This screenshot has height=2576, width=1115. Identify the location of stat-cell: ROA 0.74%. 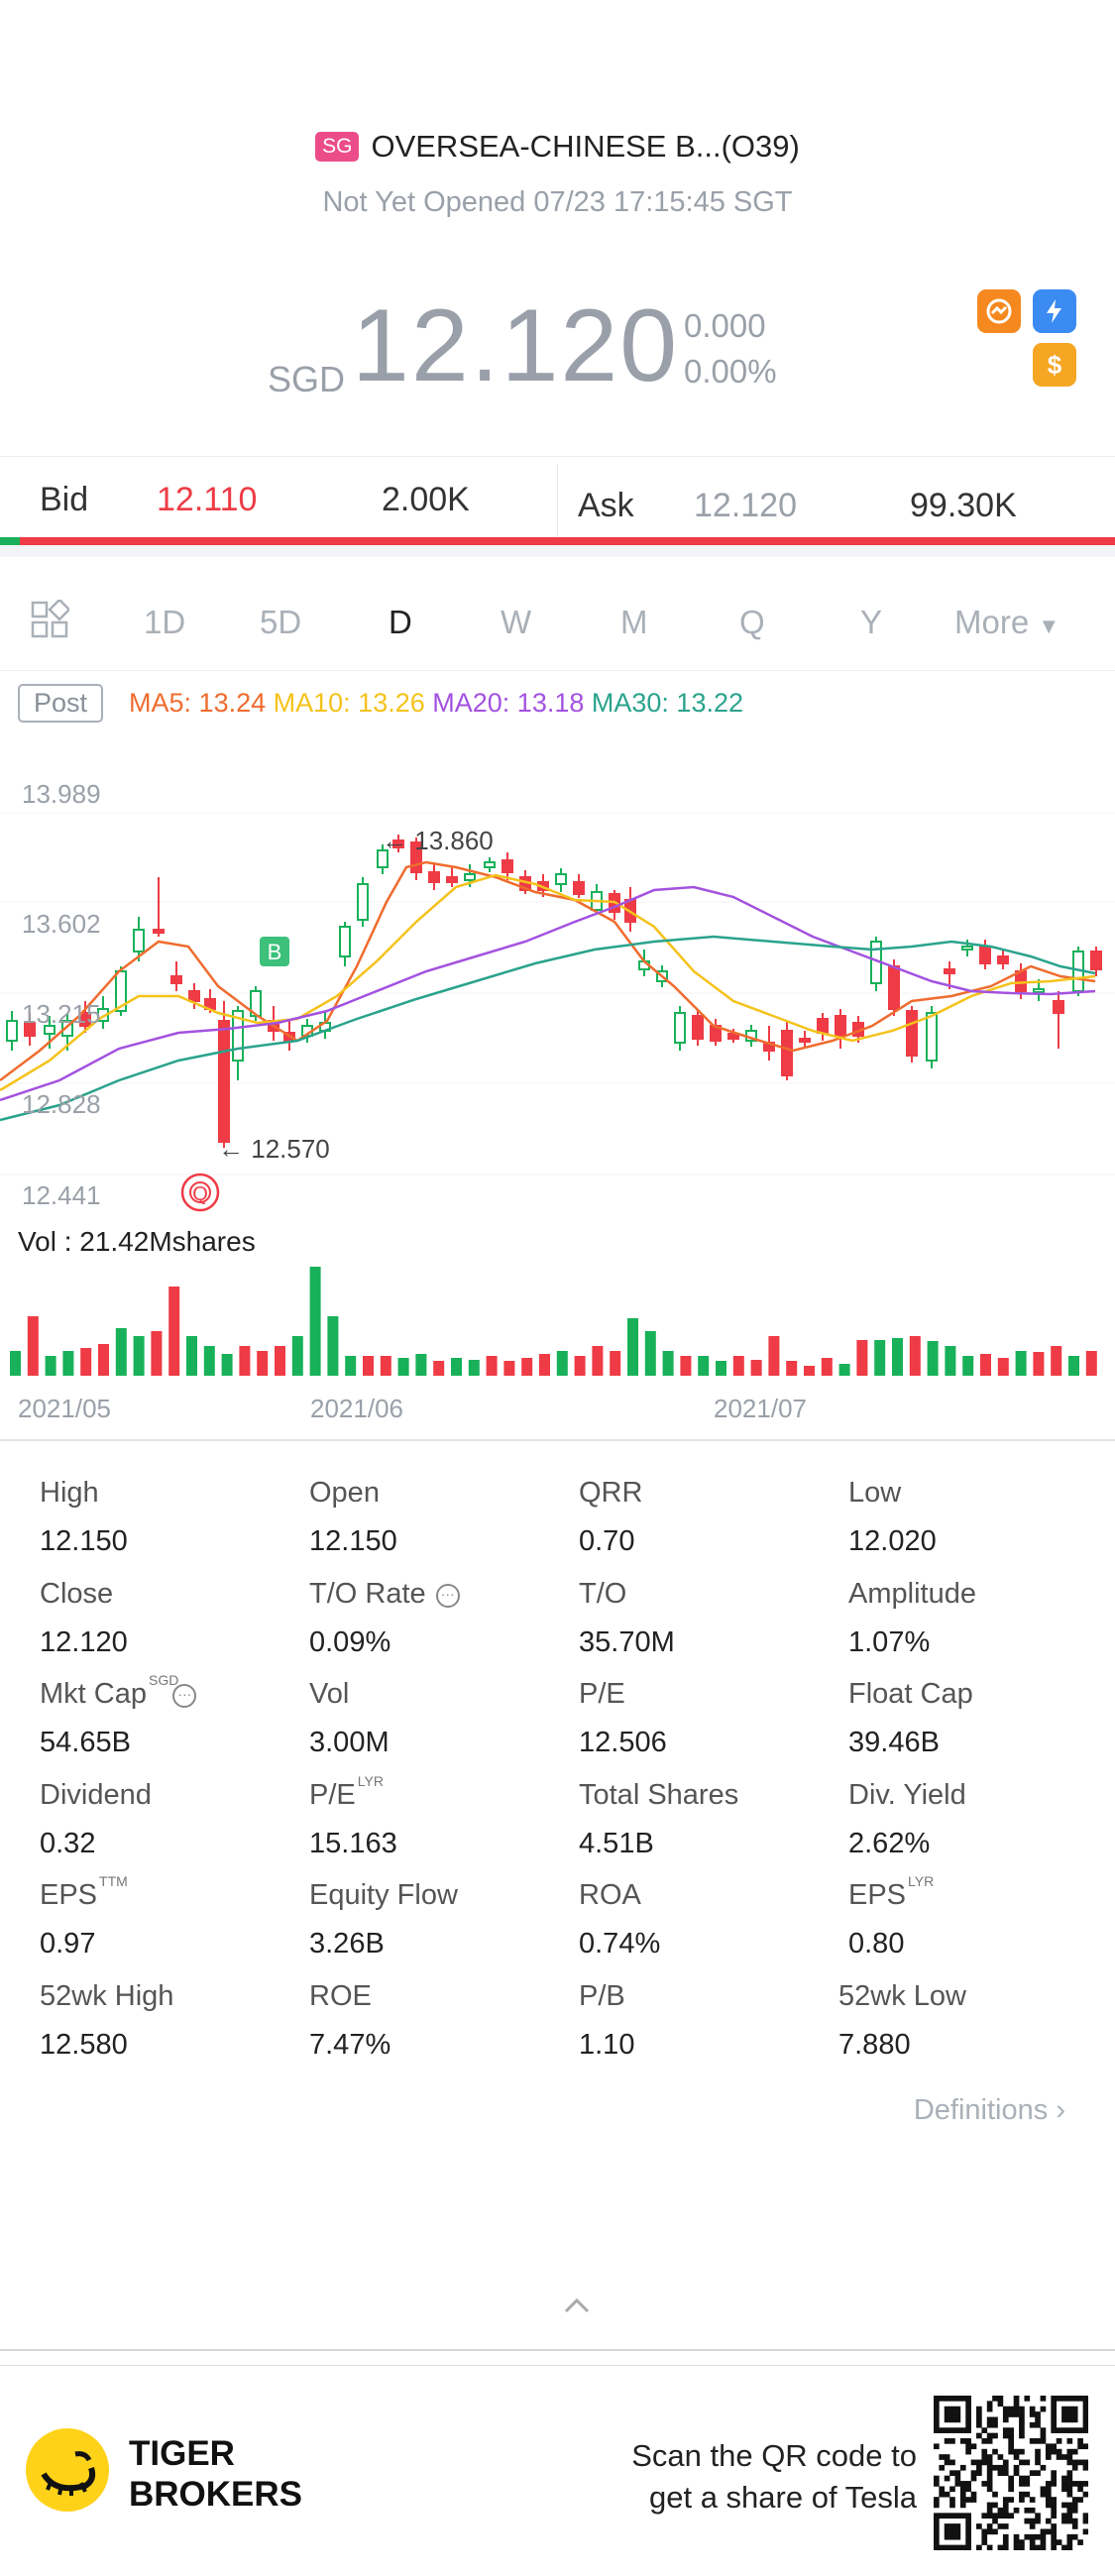
(712, 1919).